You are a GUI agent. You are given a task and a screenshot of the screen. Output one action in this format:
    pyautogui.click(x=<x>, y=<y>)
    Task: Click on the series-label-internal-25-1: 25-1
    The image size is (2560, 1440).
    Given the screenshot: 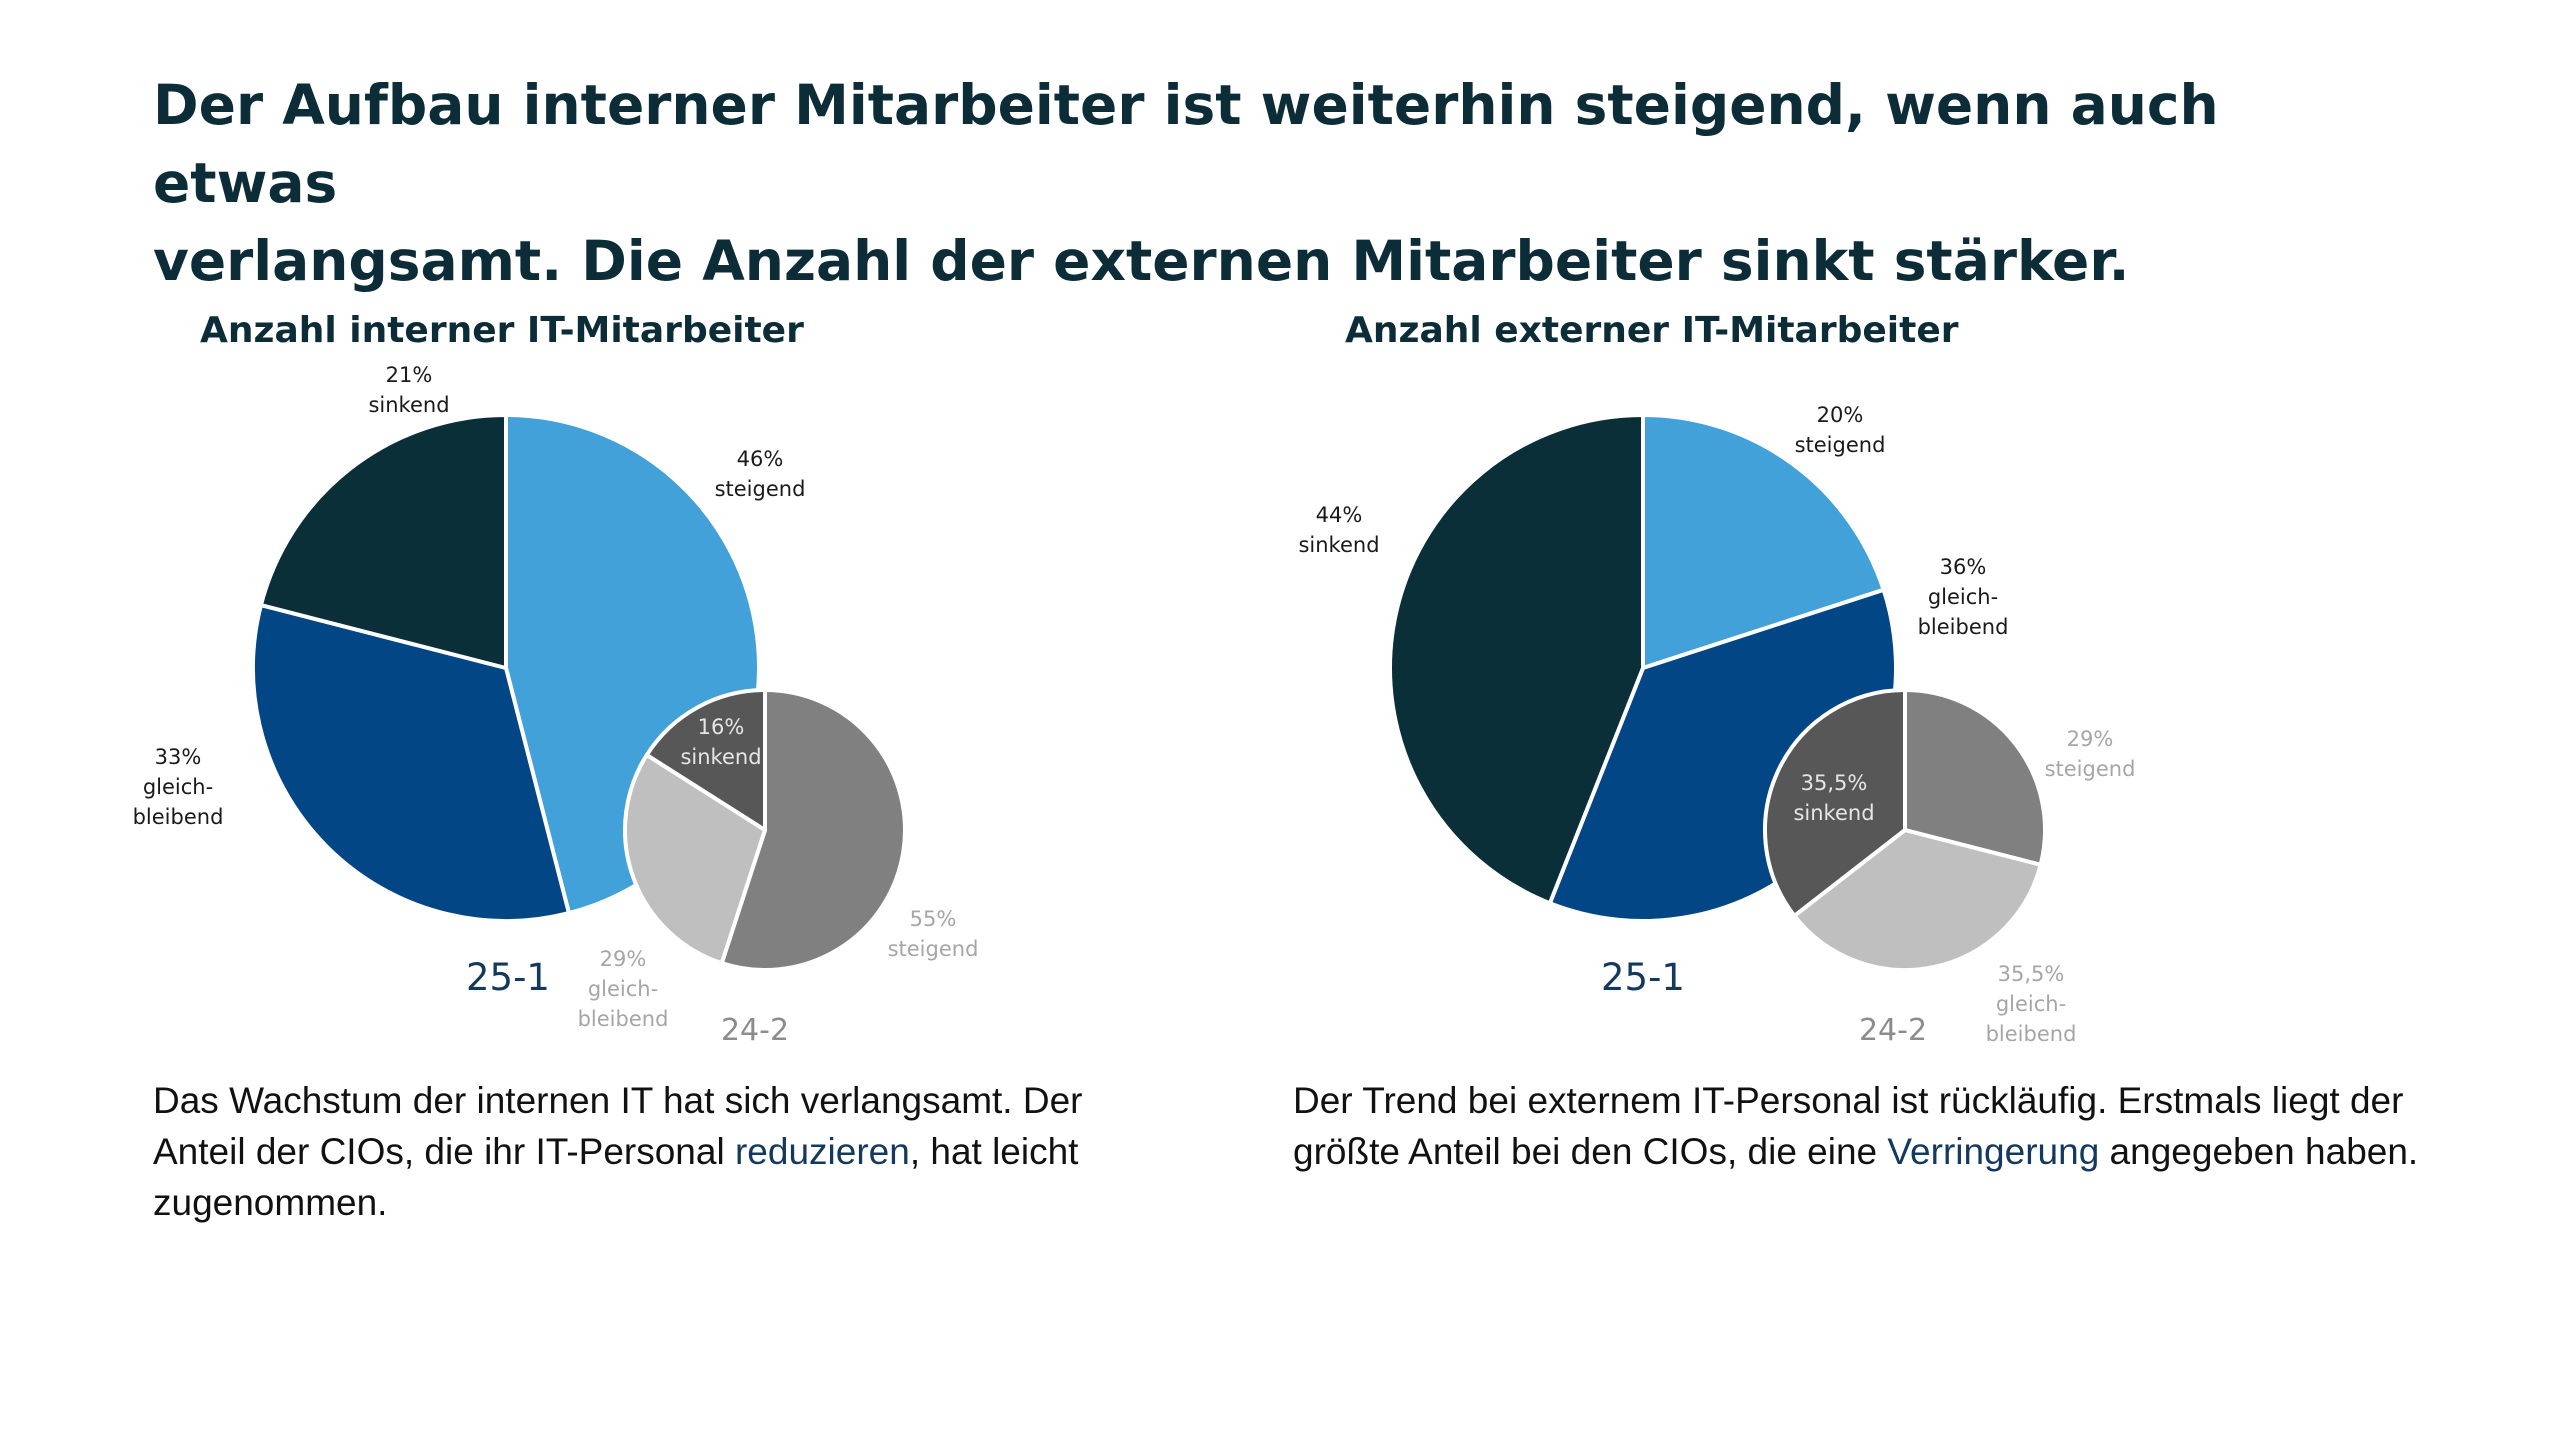 What is the action you would take?
    pyautogui.click(x=508, y=977)
    